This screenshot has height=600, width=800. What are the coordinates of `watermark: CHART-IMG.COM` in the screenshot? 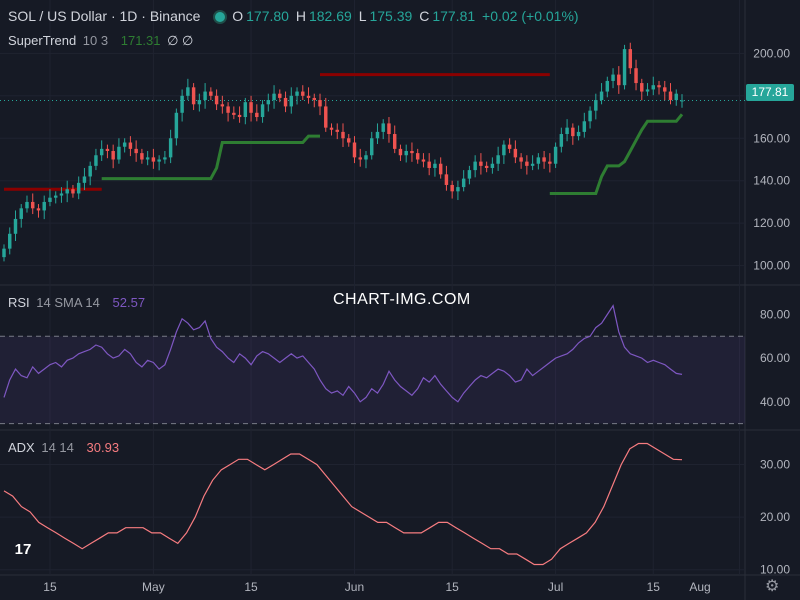 It's located at (402, 299).